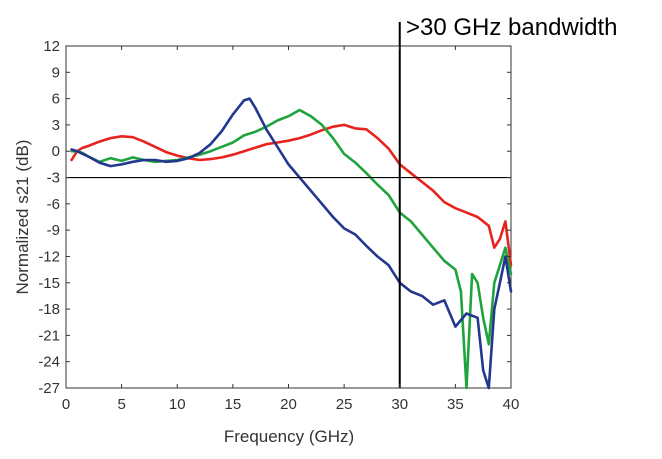 The height and width of the screenshot is (459, 662). I want to click on x-tick-label: 25, so click(344, 404).